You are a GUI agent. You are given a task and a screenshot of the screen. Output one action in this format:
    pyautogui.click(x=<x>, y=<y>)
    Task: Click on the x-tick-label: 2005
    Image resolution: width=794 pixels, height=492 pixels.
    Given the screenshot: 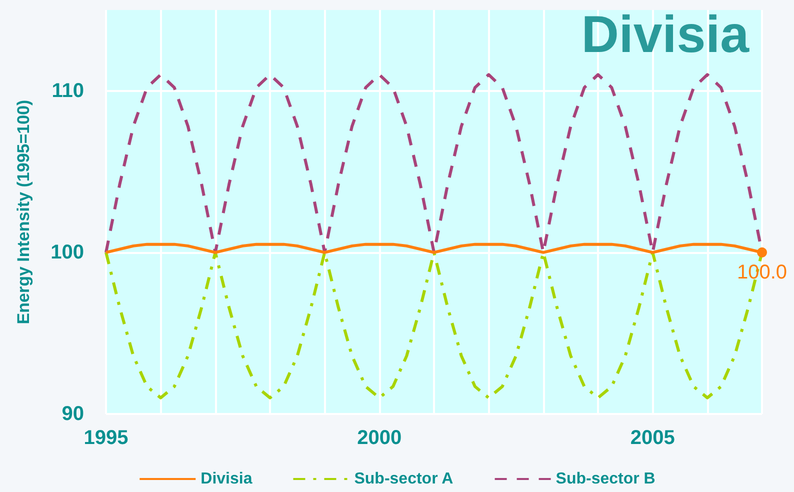 What is the action you would take?
    pyautogui.click(x=652, y=438)
    